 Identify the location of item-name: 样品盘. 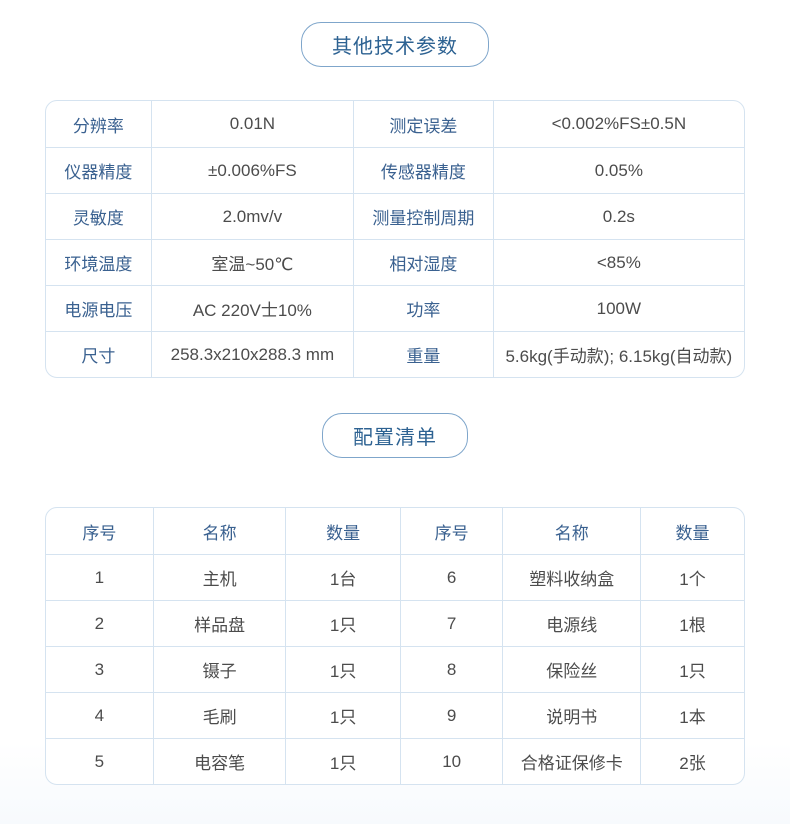
(219, 623).